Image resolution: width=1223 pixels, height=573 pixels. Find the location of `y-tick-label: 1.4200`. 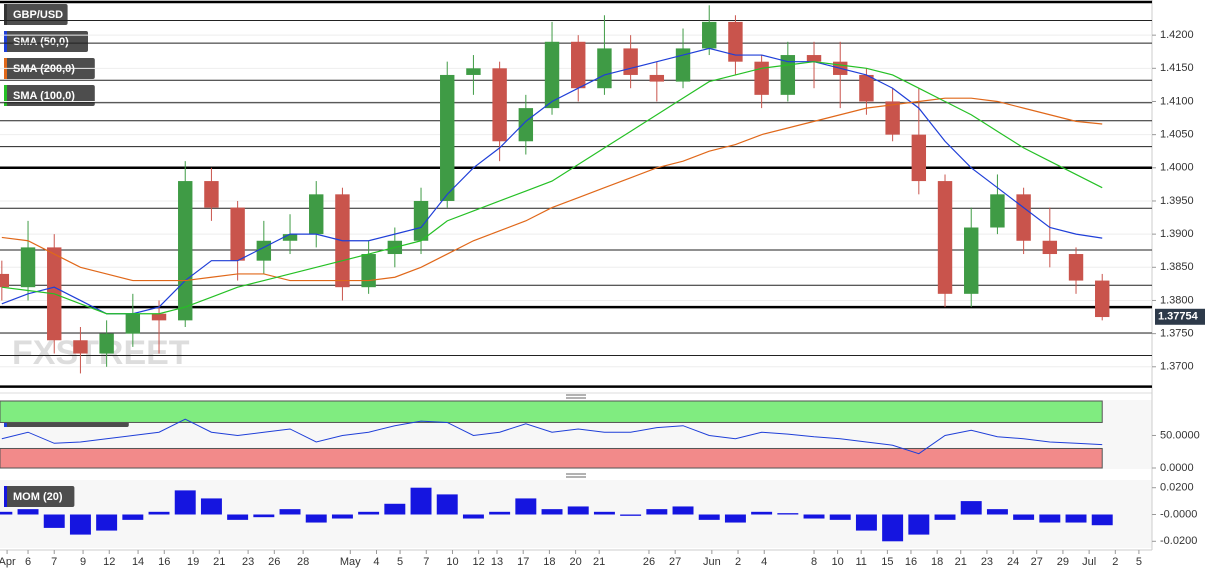

y-tick-label: 1.4200 is located at coordinates (1177, 35).